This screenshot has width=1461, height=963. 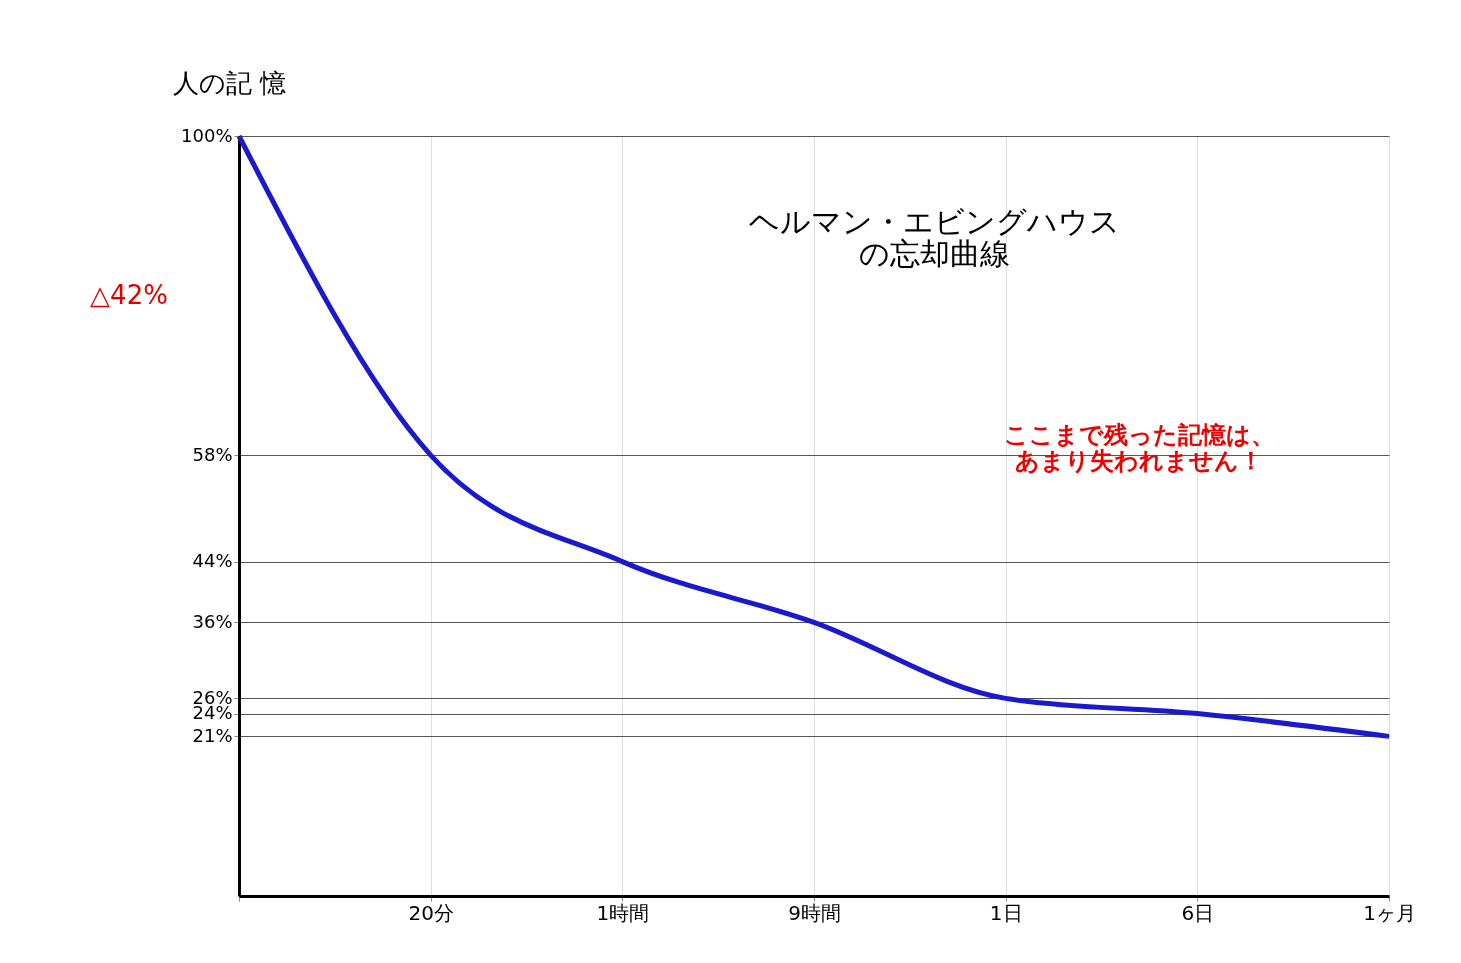 I want to click on x-tick-label: 1時間, so click(x=623, y=912).